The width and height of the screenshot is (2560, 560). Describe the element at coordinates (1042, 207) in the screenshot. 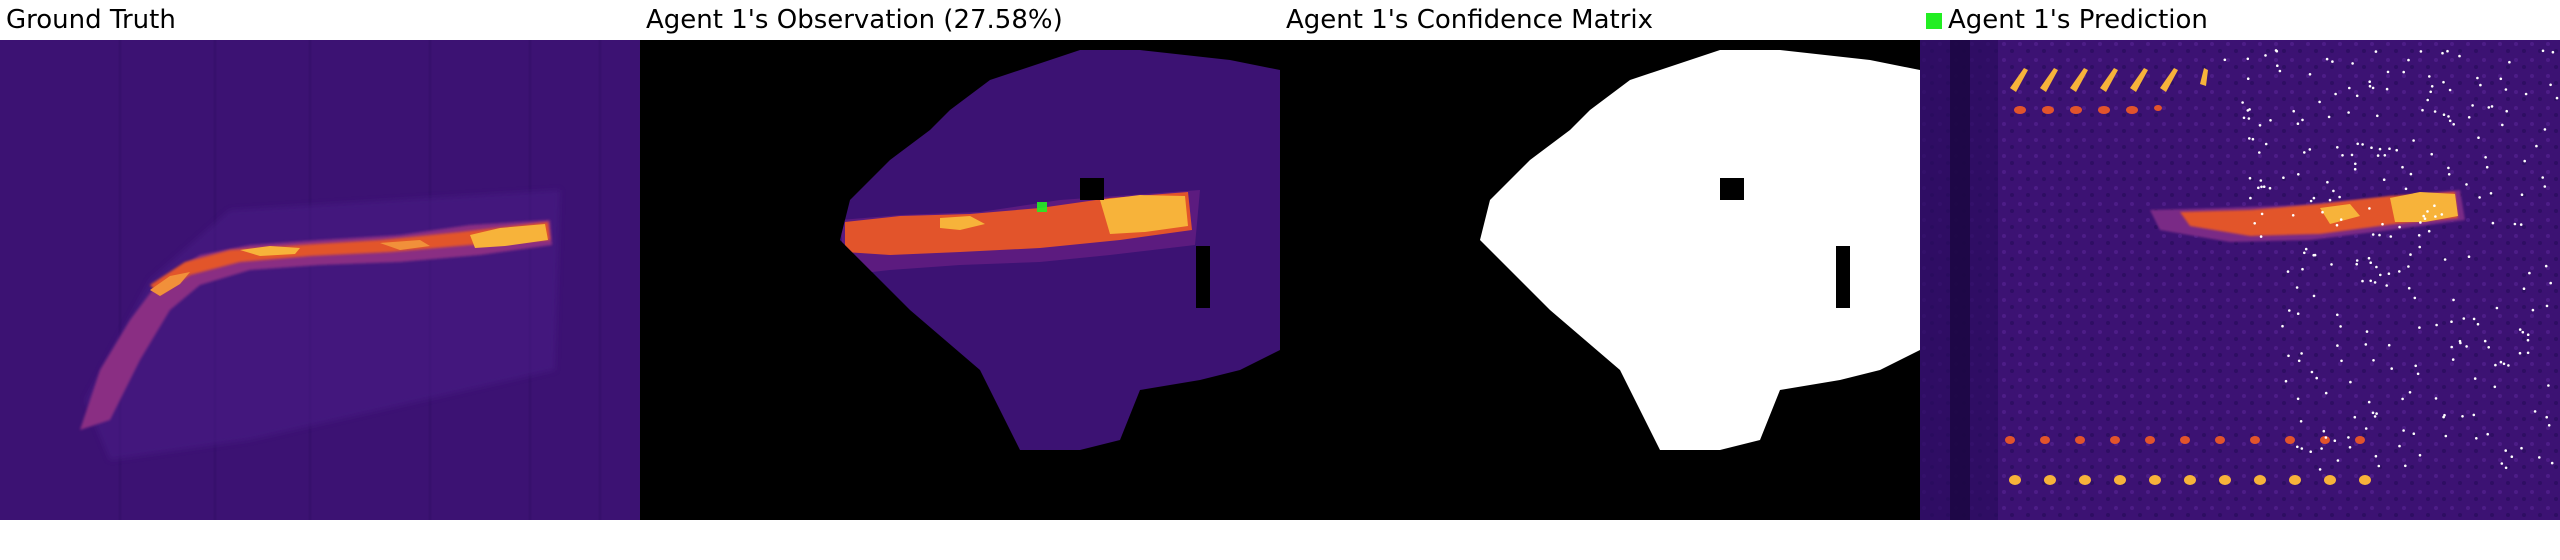

I see `agent-position-marker` at that location.